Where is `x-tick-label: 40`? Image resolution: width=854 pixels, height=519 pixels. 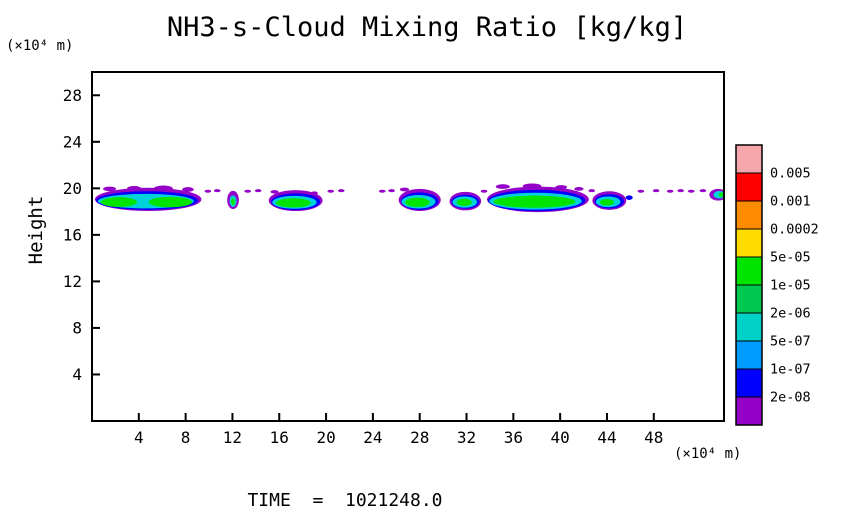
x-tick-label: 40 is located at coordinates (560, 437).